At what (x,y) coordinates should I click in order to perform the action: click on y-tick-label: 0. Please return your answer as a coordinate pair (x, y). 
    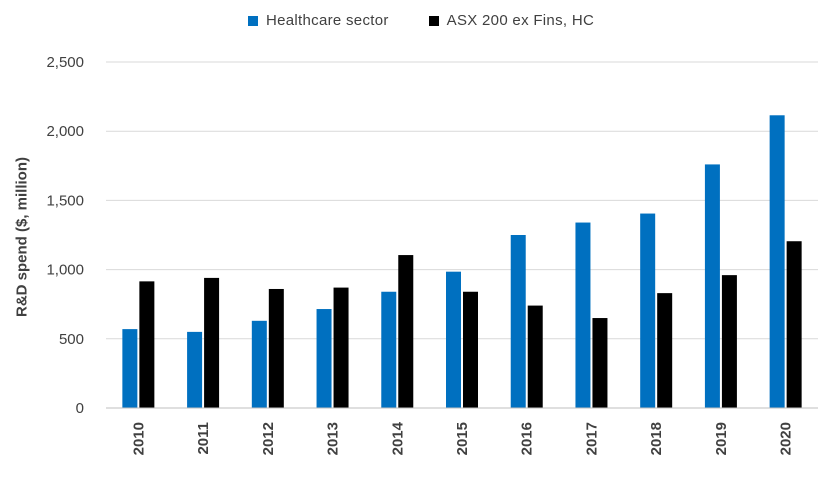
    Looking at the image, I should click on (80, 408).